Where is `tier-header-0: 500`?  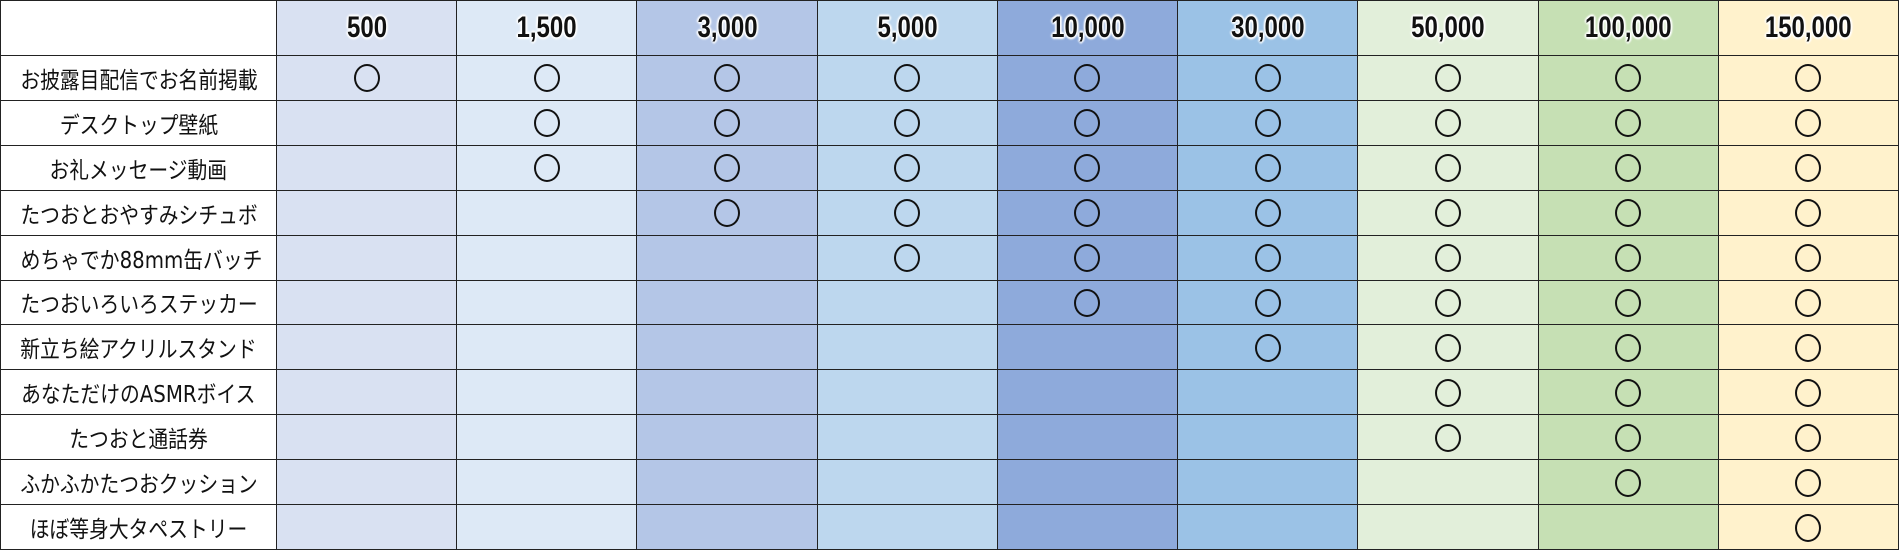 tier-header-0: 500 is located at coordinates (366, 28).